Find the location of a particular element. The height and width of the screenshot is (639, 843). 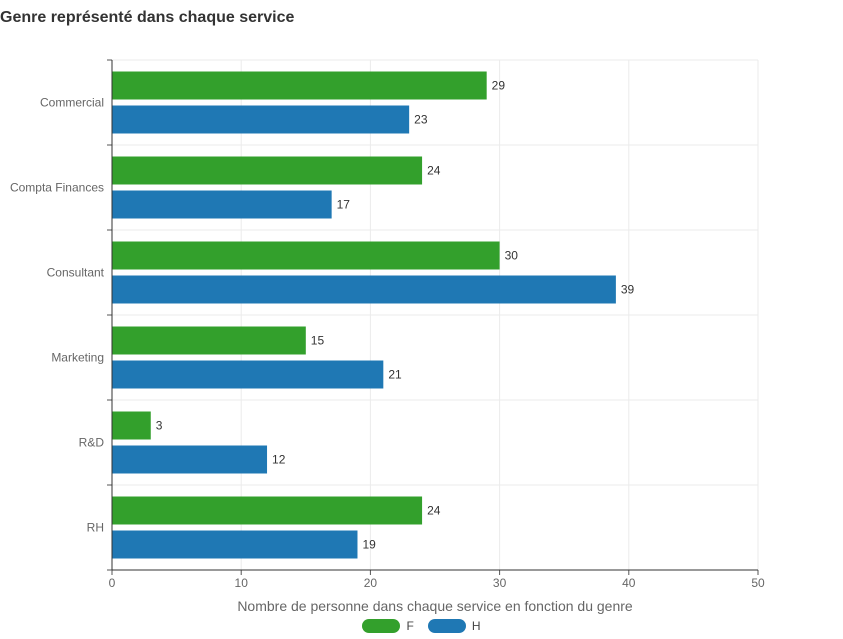

x-tick-label: 20 is located at coordinates (371, 583).